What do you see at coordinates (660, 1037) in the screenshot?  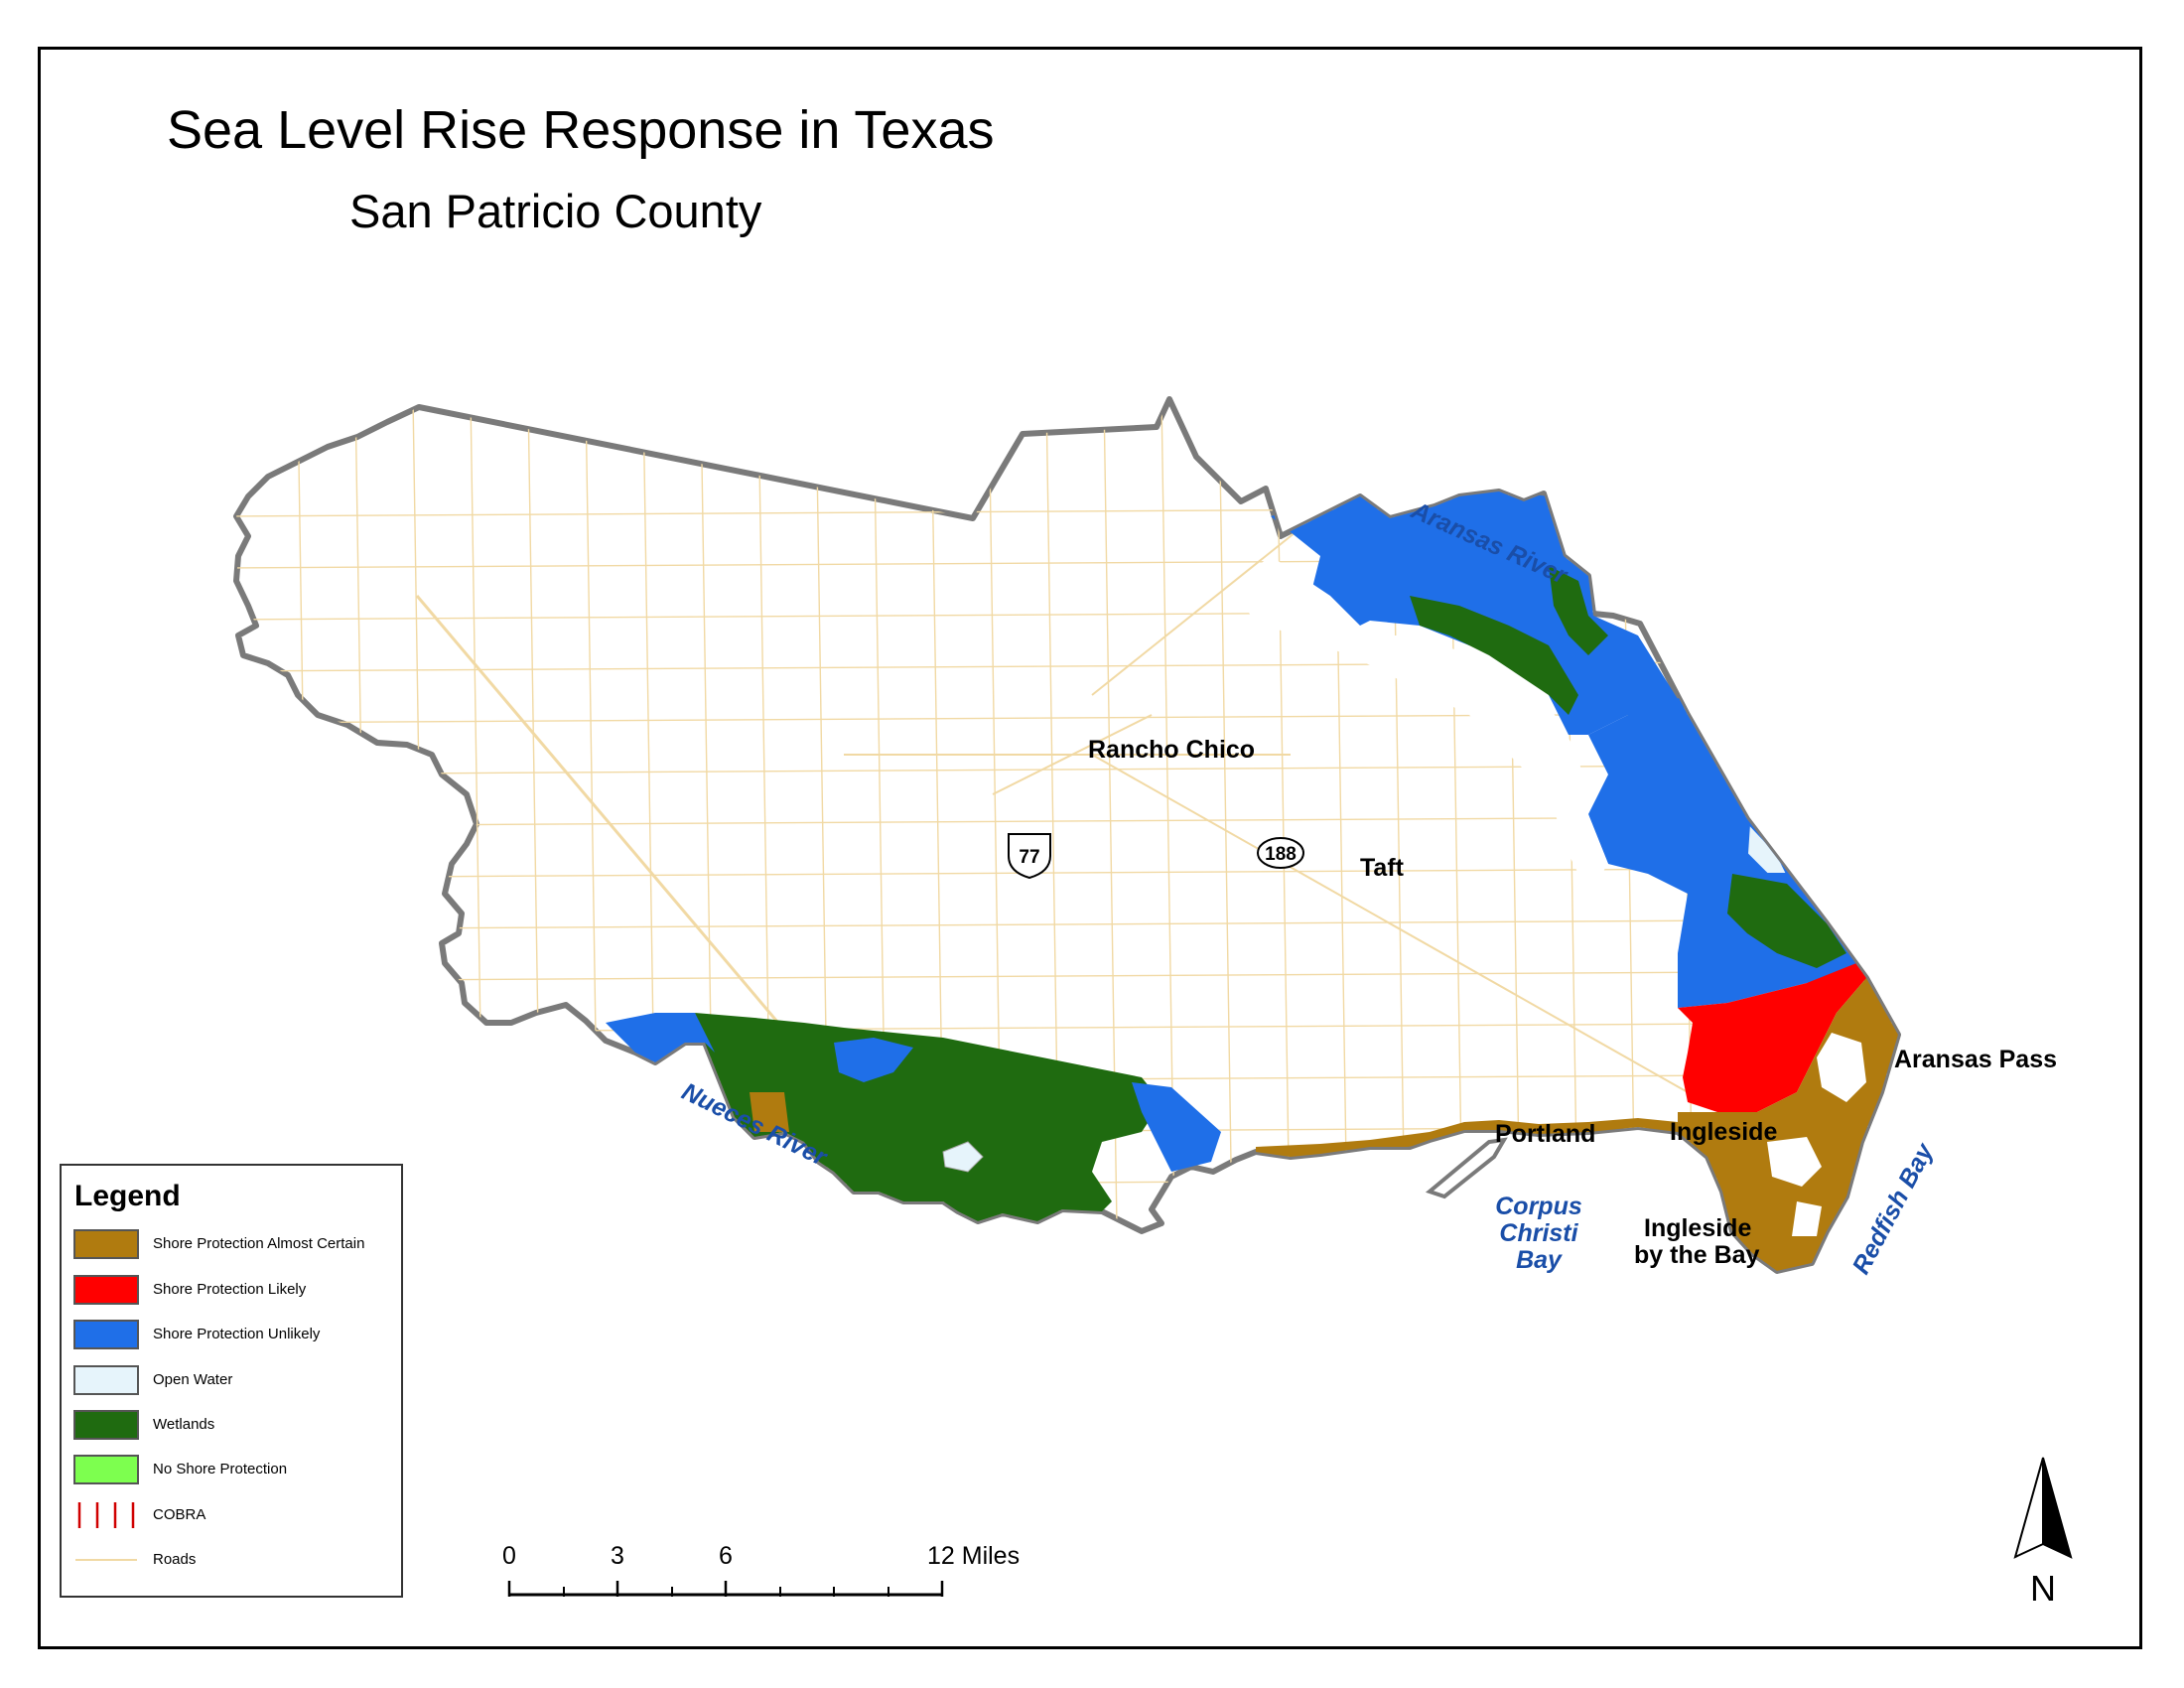 I see `zone-unlikely-nueces-west` at bounding box center [660, 1037].